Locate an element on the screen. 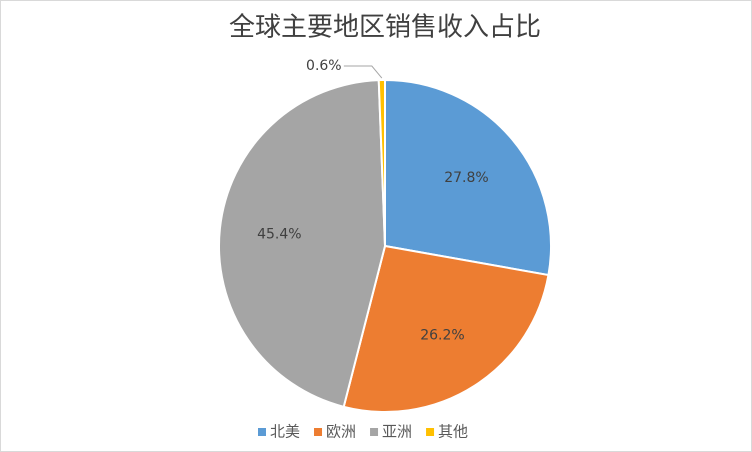 The width and height of the screenshot is (752, 452). legend-label: 欧洲 is located at coordinates (341, 432).